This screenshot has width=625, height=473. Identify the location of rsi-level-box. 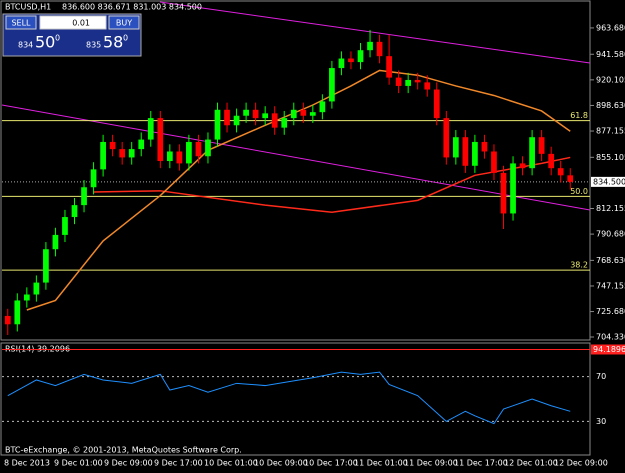
(608, 349).